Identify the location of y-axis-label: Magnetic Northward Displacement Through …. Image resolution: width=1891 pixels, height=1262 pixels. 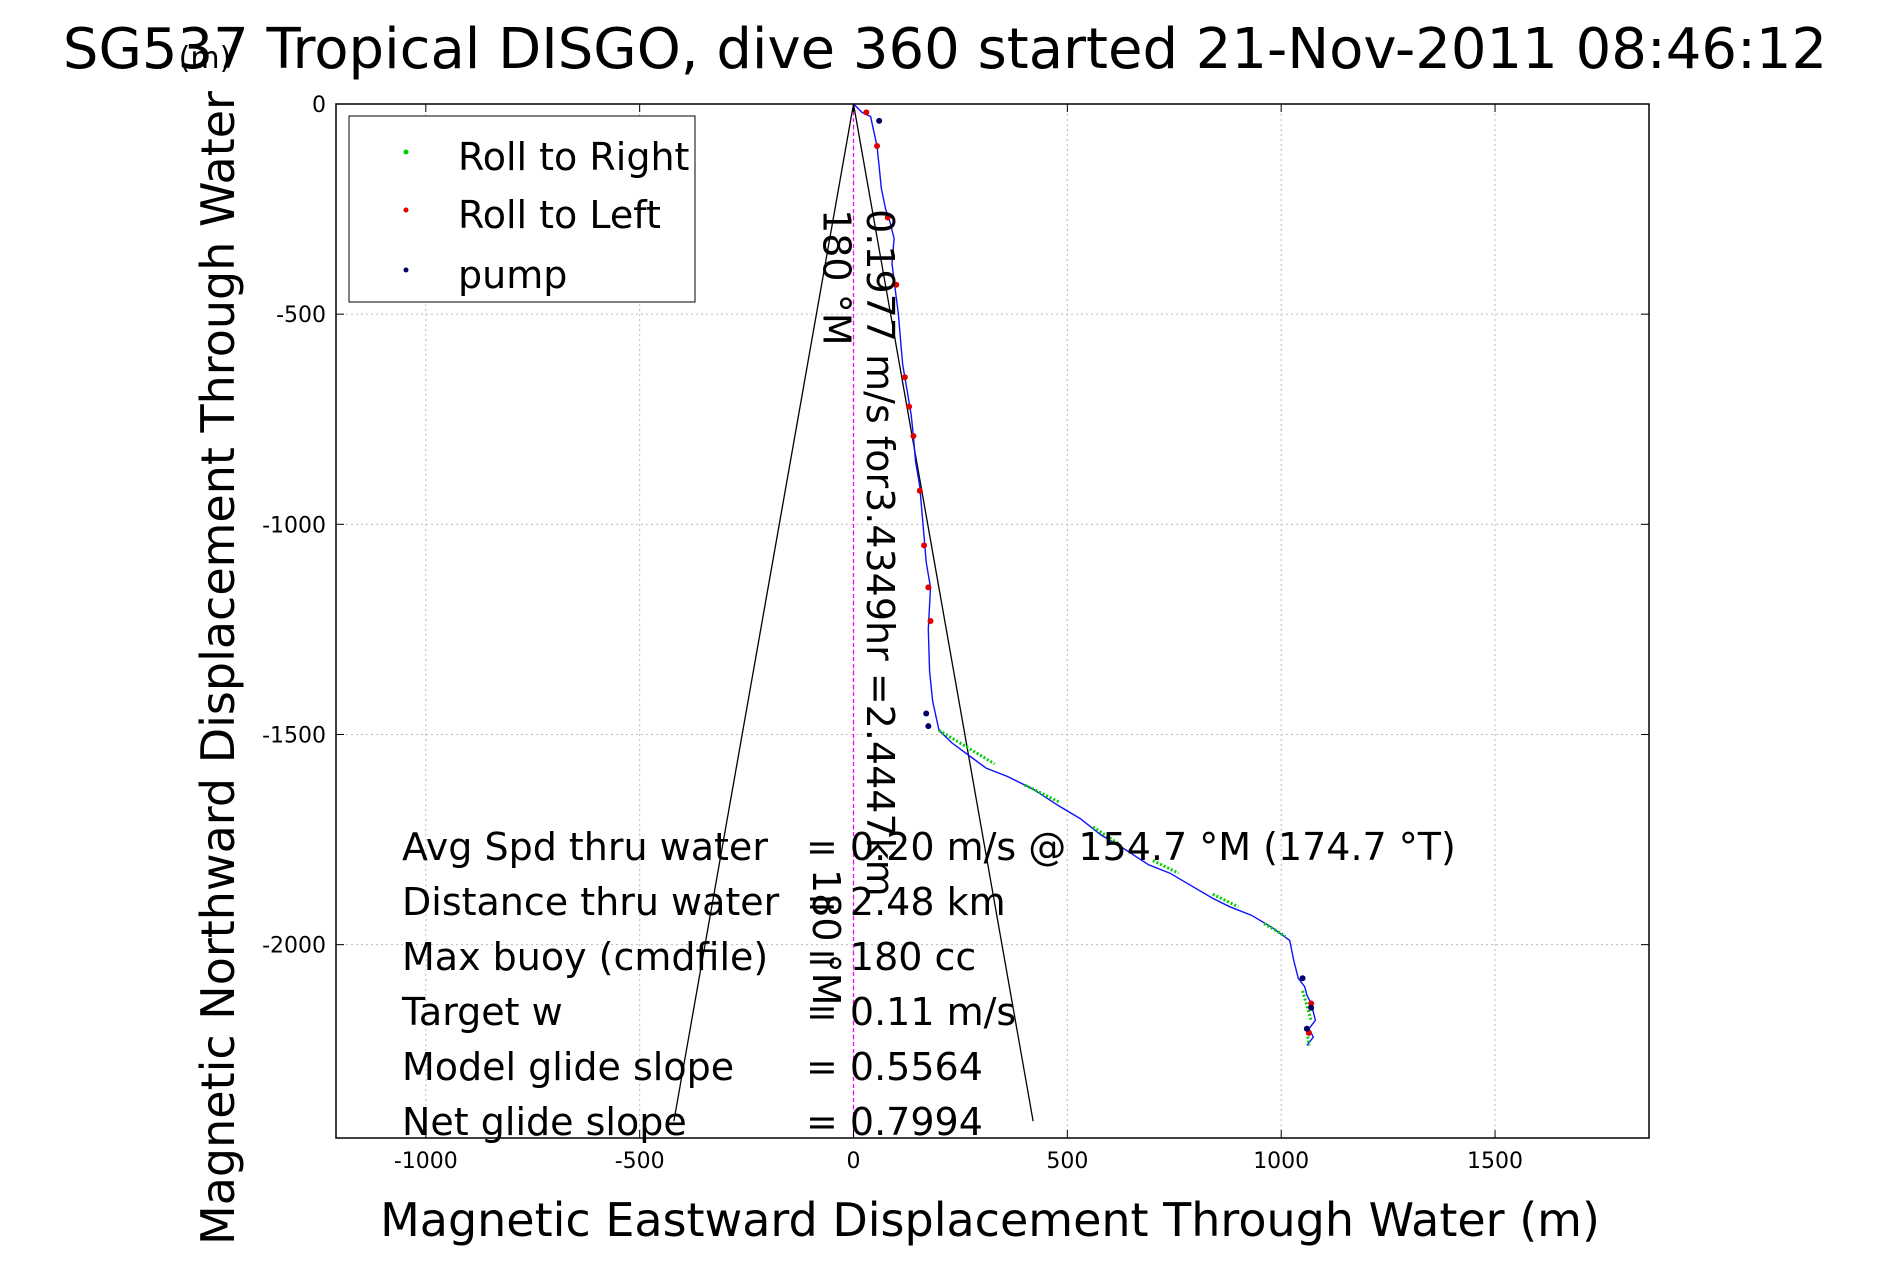
(218, 668).